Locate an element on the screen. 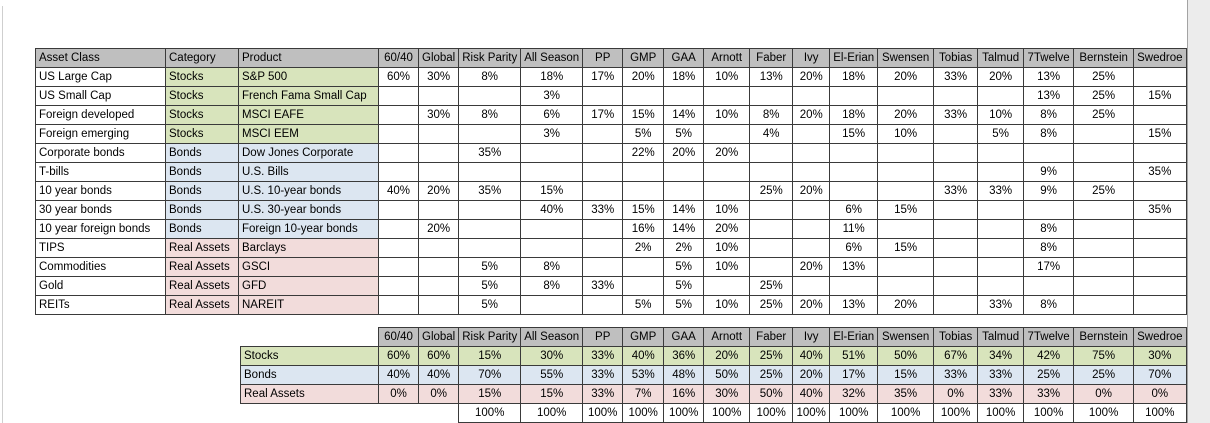 The height and width of the screenshot is (423, 1210). allocation-cell-bernstein: 25% is located at coordinates (1104, 96).